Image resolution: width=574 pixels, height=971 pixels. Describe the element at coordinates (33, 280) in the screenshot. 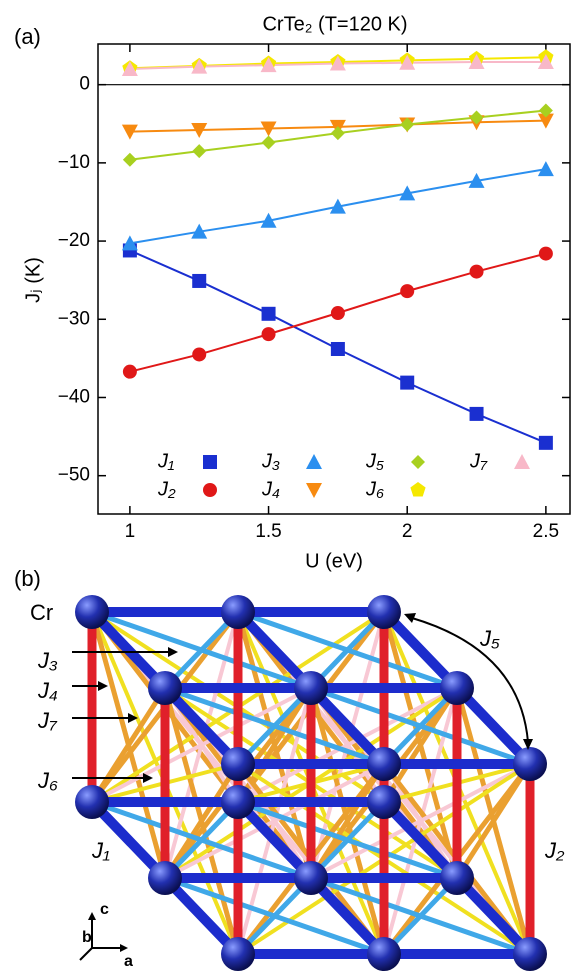

I see `y-axis-label: Jⱼ (K)` at that location.